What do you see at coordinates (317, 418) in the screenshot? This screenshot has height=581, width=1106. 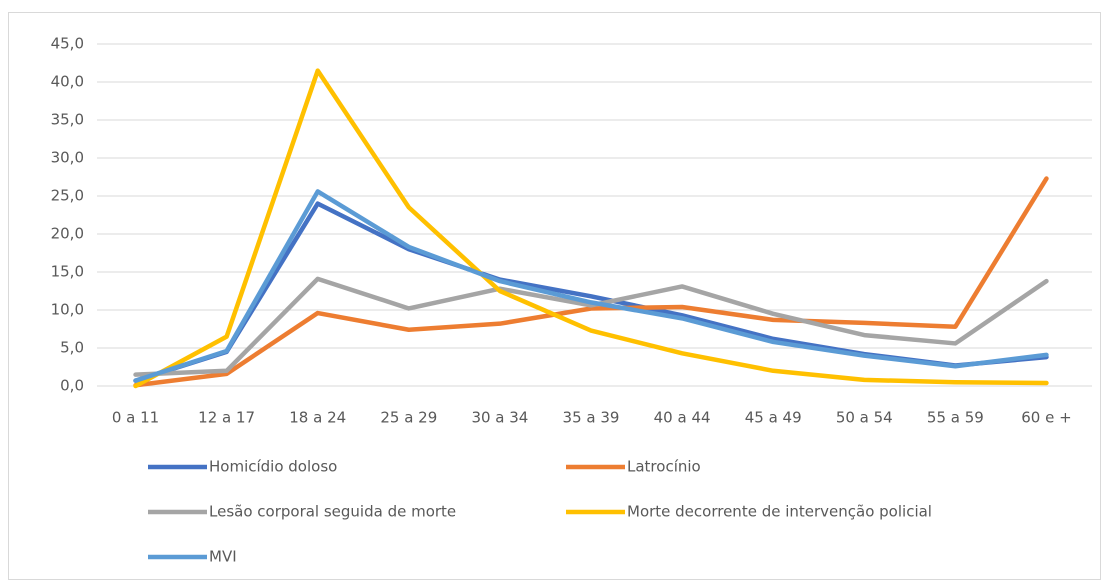 I see `x-tick-label: 18 a 24` at bounding box center [317, 418].